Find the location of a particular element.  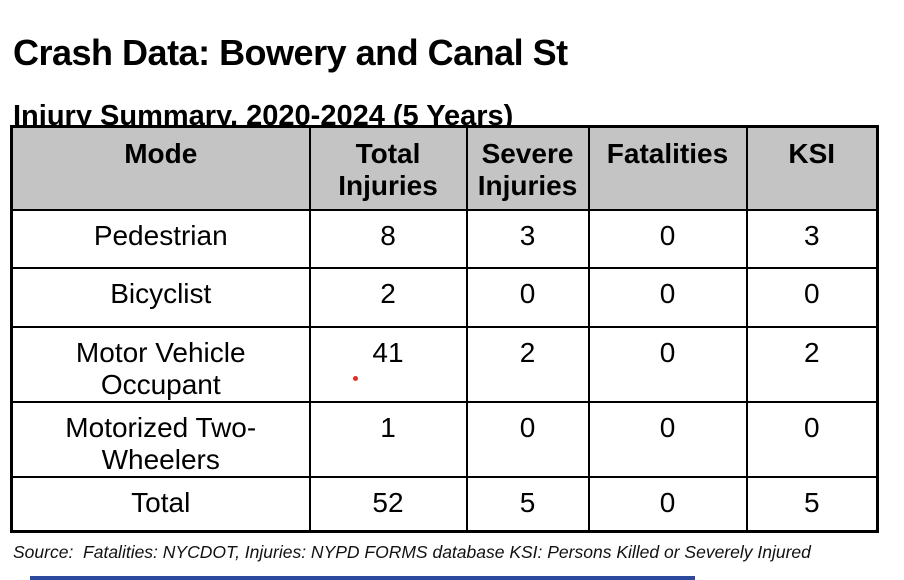

footer-bar-partial is located at coordinates (362, 578).